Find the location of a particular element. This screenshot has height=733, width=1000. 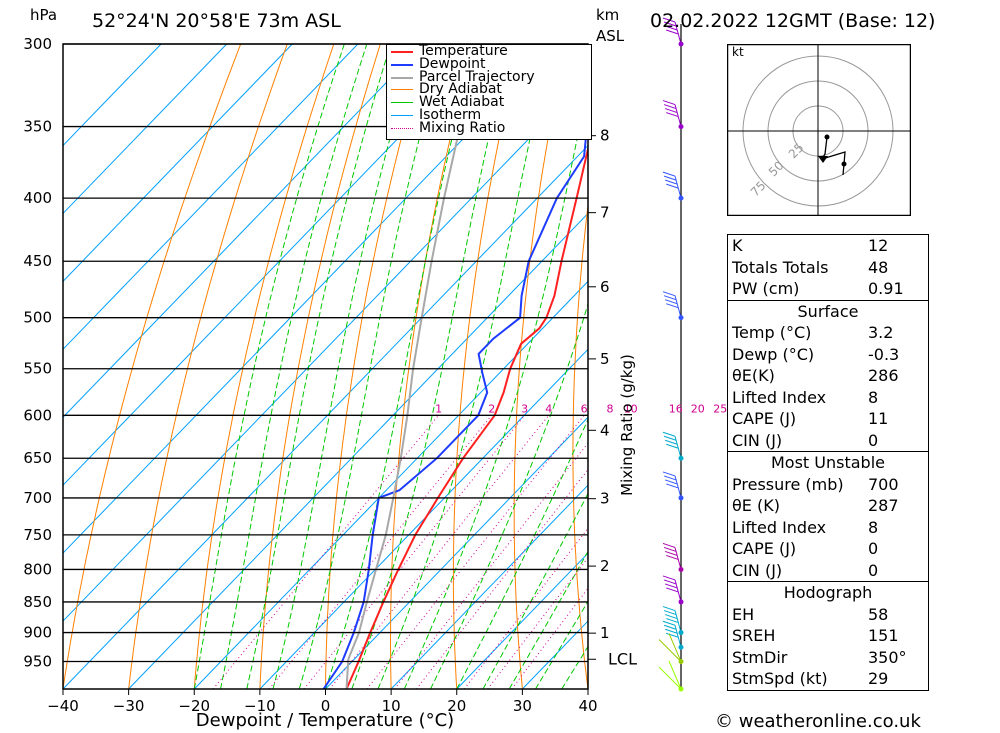

most-unstable-title: Most Unstable is located at coordinates (828, 462).